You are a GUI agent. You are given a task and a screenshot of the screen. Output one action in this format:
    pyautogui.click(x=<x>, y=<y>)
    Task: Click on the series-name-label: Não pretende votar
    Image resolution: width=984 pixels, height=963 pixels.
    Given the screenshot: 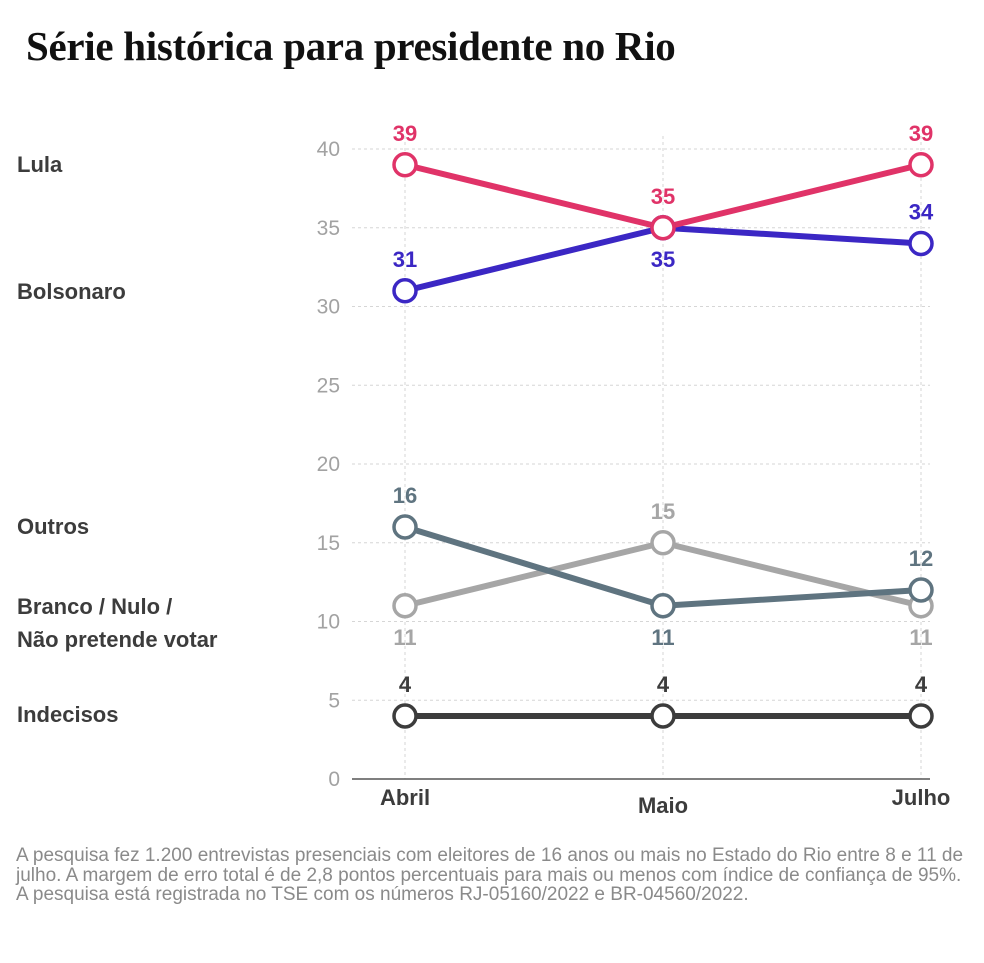 What is the action you would take?
    pyautogui.click(x=117, y=639)
    